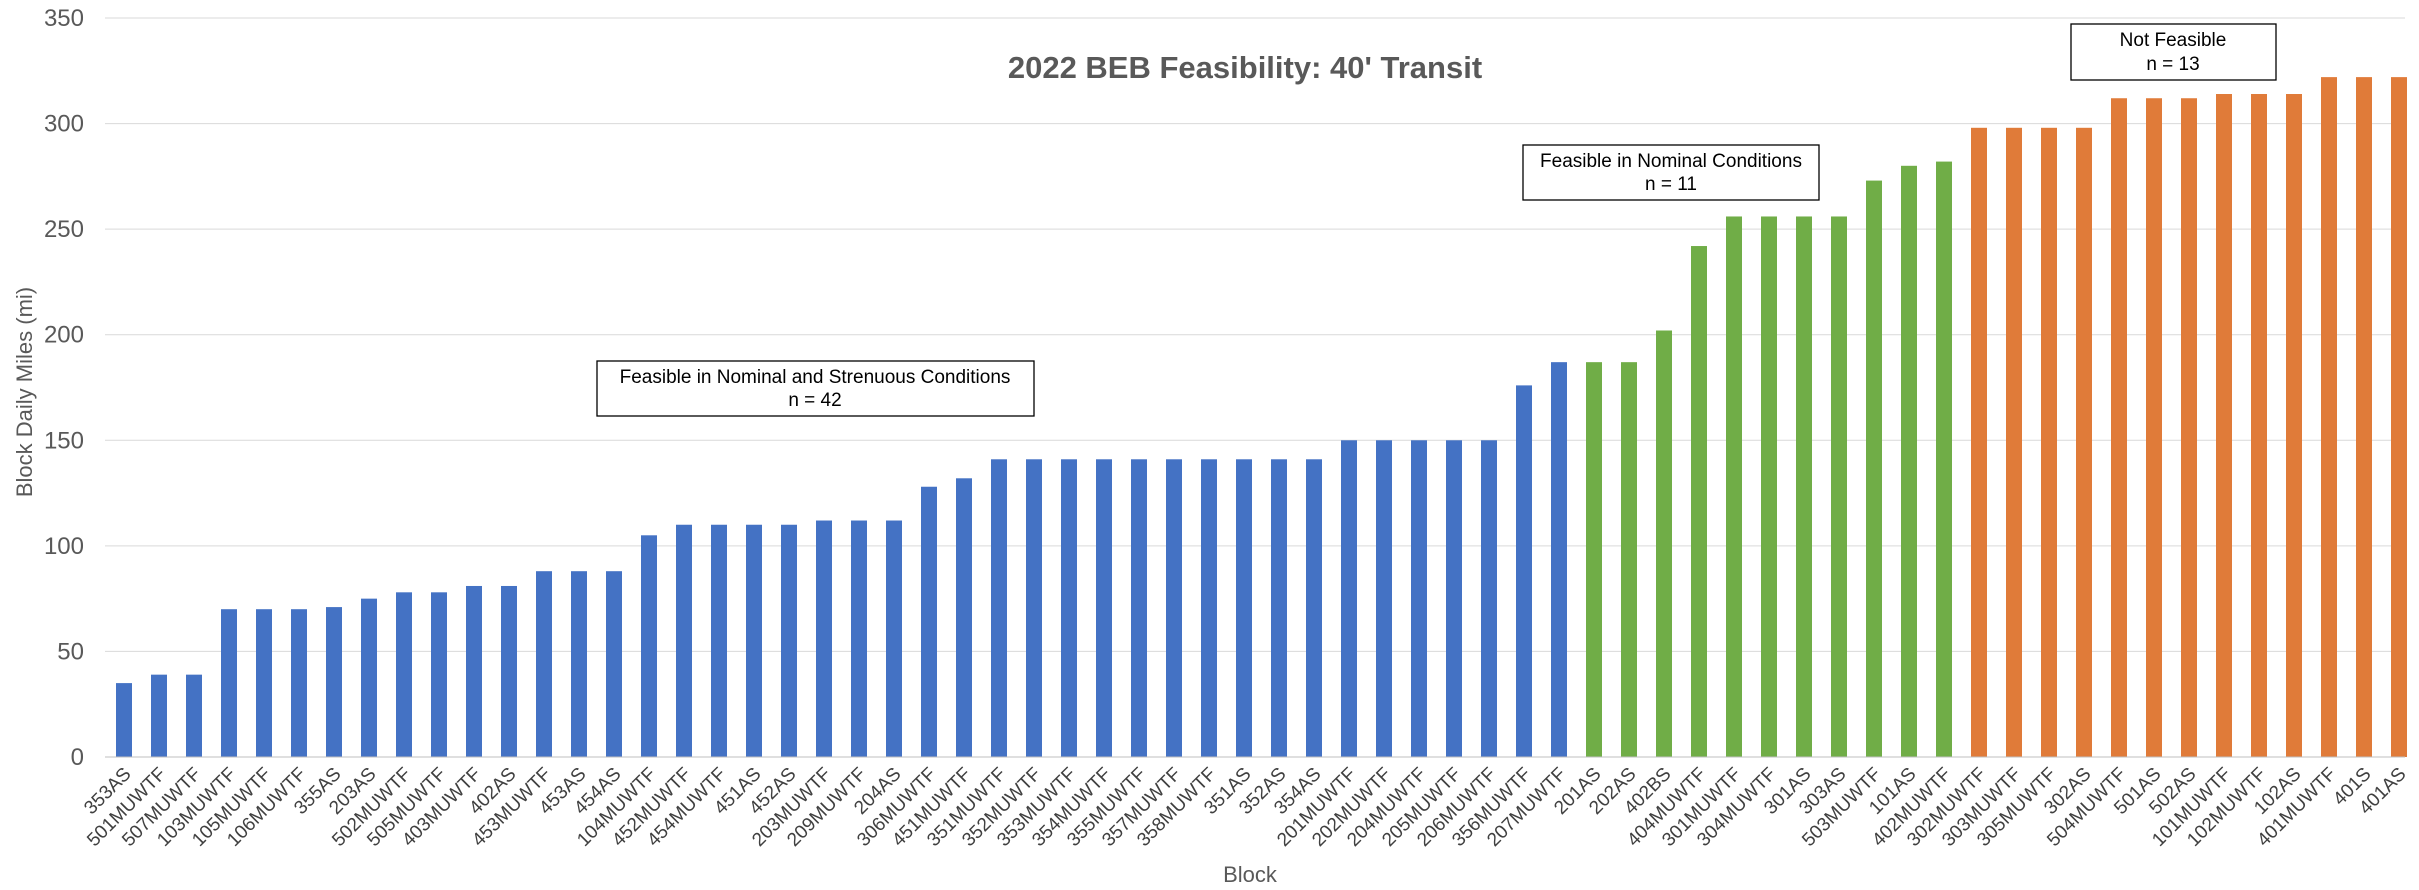 The image size is (2419, 890). Describe the element at coordinates (404, 674) in the screenshot. I see `bar-502muwtf` at that location.